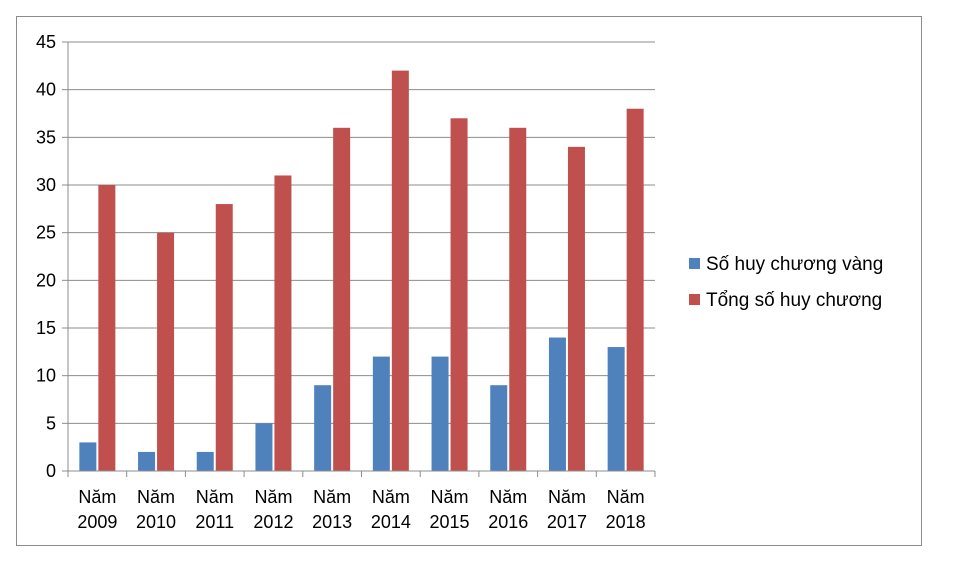 The width and height of the screenshot is (960, 564). I want to click on y-axis-ticks: 0 5 10 15 20 25 30 35 40 45, so click(52, 256).